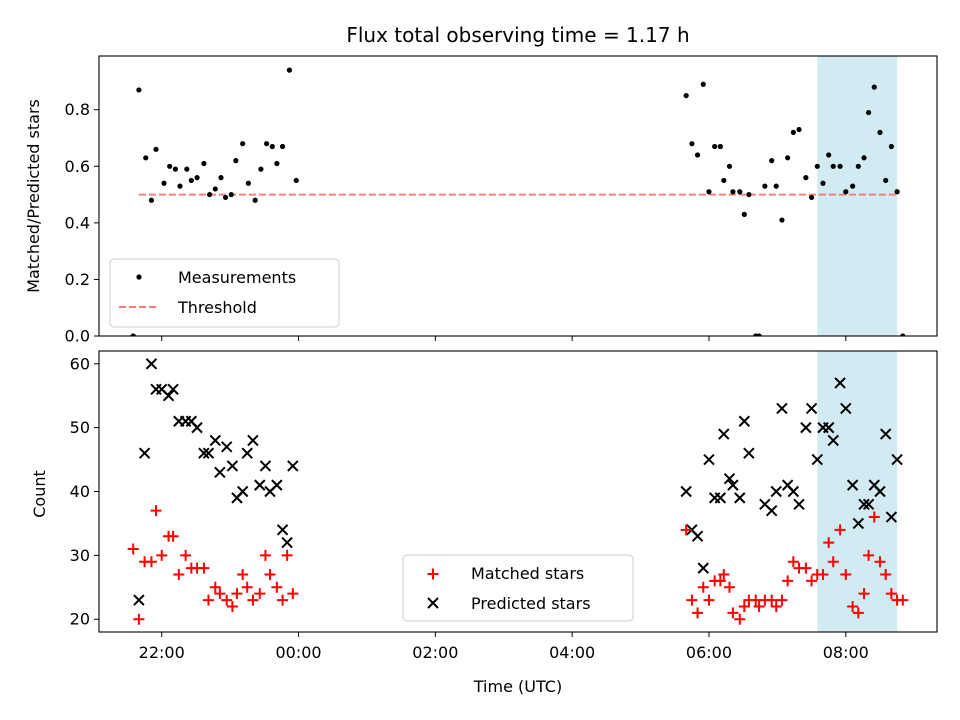 Image resolution: width=960 pixels, height=720 pixels. What do you see at coordinates (80, 363) in the screenshot?
I see `y-tick-label: 60` at bounding box center [80, 363].